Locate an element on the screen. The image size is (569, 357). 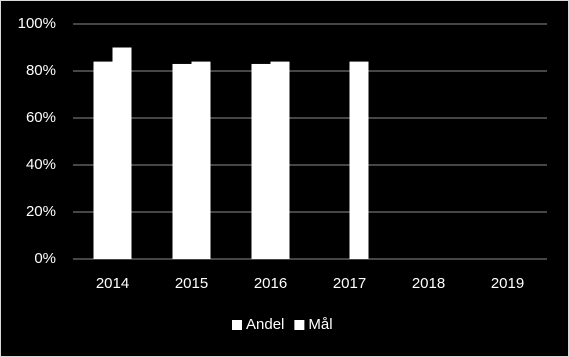
legend-label: Andel is located at coordinates (265, 324).